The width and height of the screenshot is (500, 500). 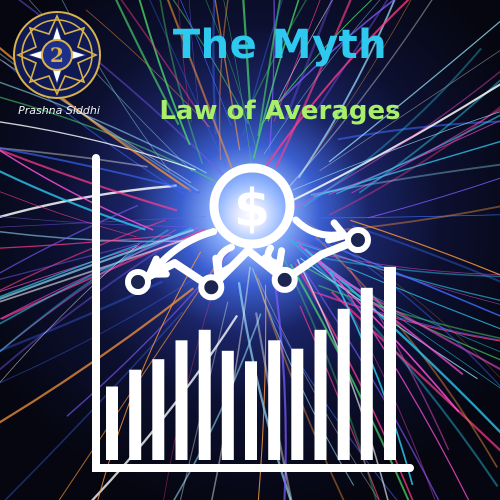 I want to click on zigzag-line, so click(x=248, y=264).